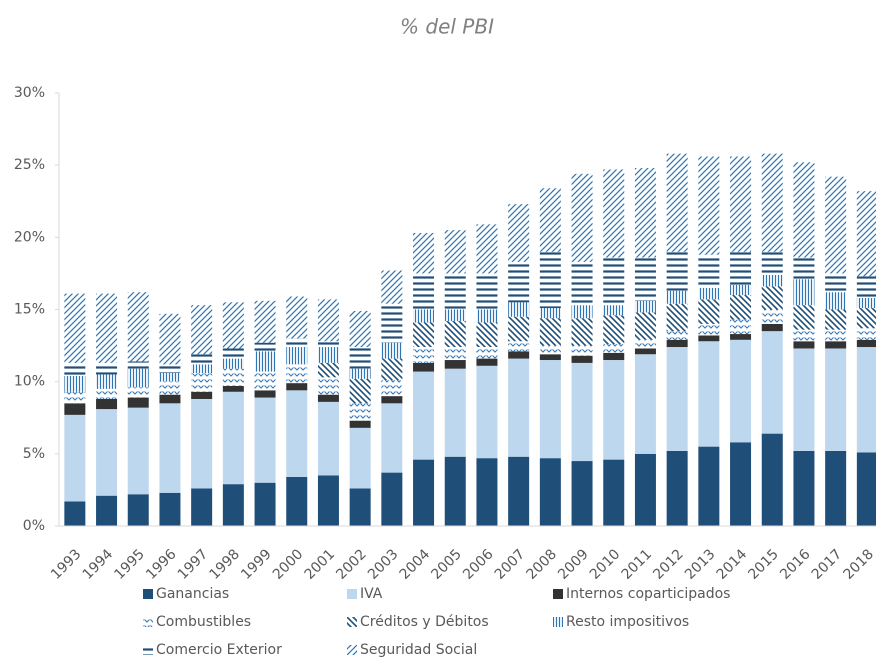 This screenshot has height=657, width=876. I want to click on x-tick-label: 1996, so click(161, 564).